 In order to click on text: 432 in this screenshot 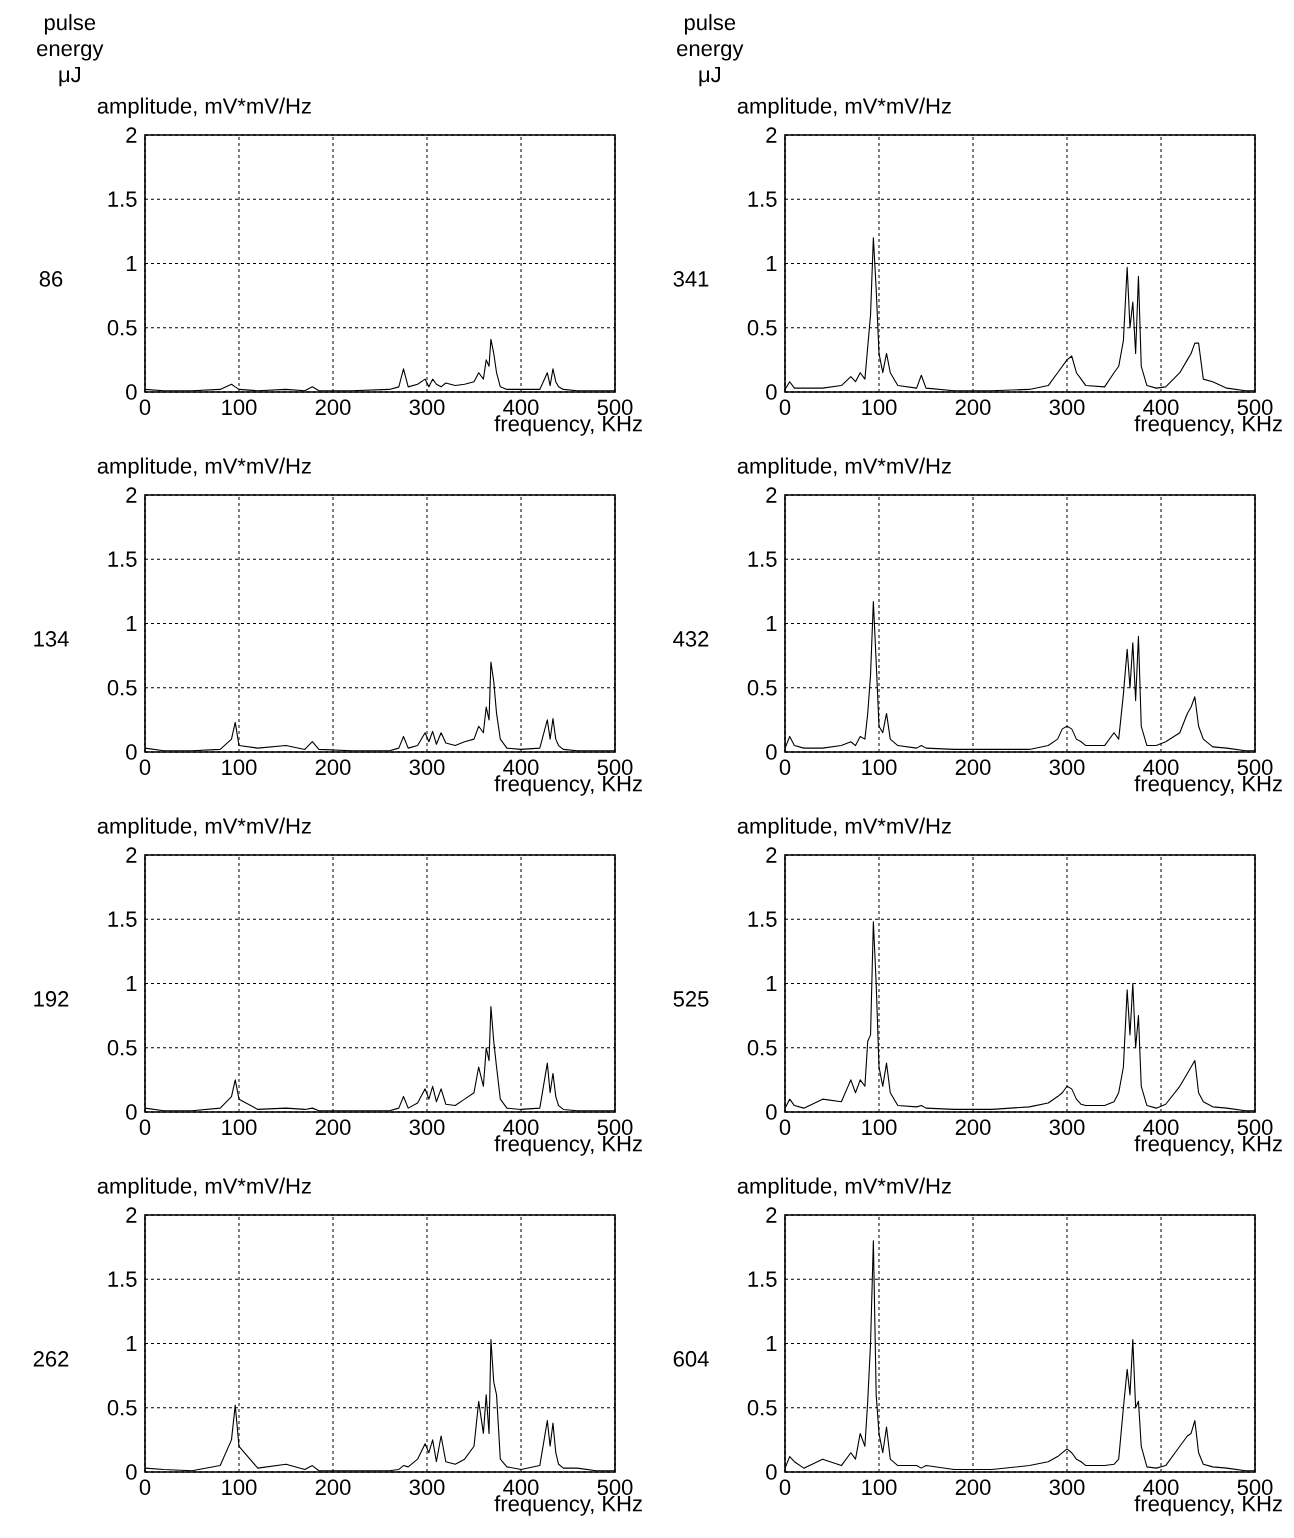, I will do `click(691, 639)`.